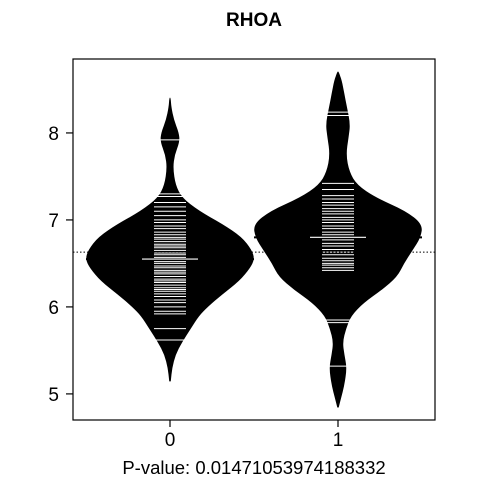  What do you see at coordinates (170, 440) in the screenshot?
I see `x-tick-label-0: 0` at bounding box center [170, 440].